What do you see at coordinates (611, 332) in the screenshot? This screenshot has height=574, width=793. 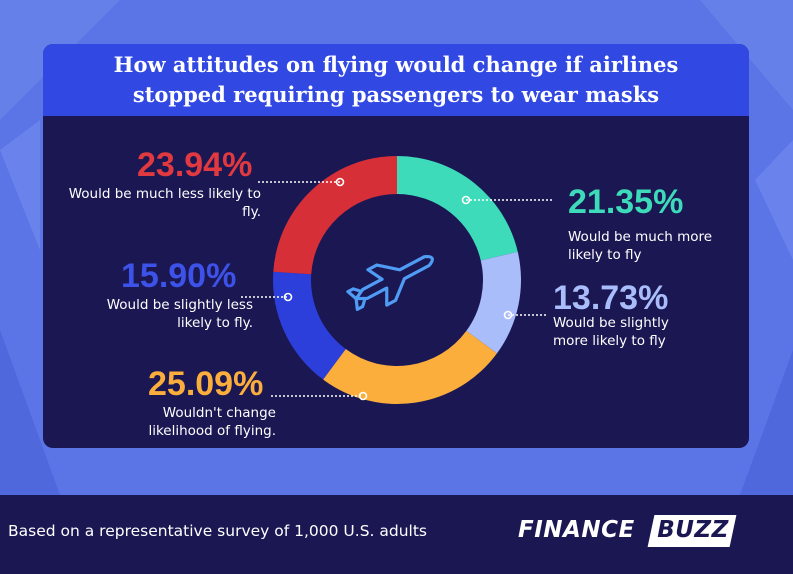 I see `slice-desc-slightly-more: Would be slightly more likely to fly` at bounding box center [611, 332].